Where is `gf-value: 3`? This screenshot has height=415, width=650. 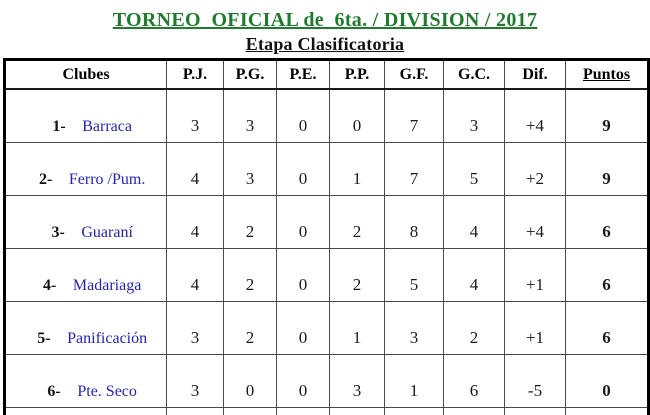
gf-value: 3 is located at coordinates (414, 328).